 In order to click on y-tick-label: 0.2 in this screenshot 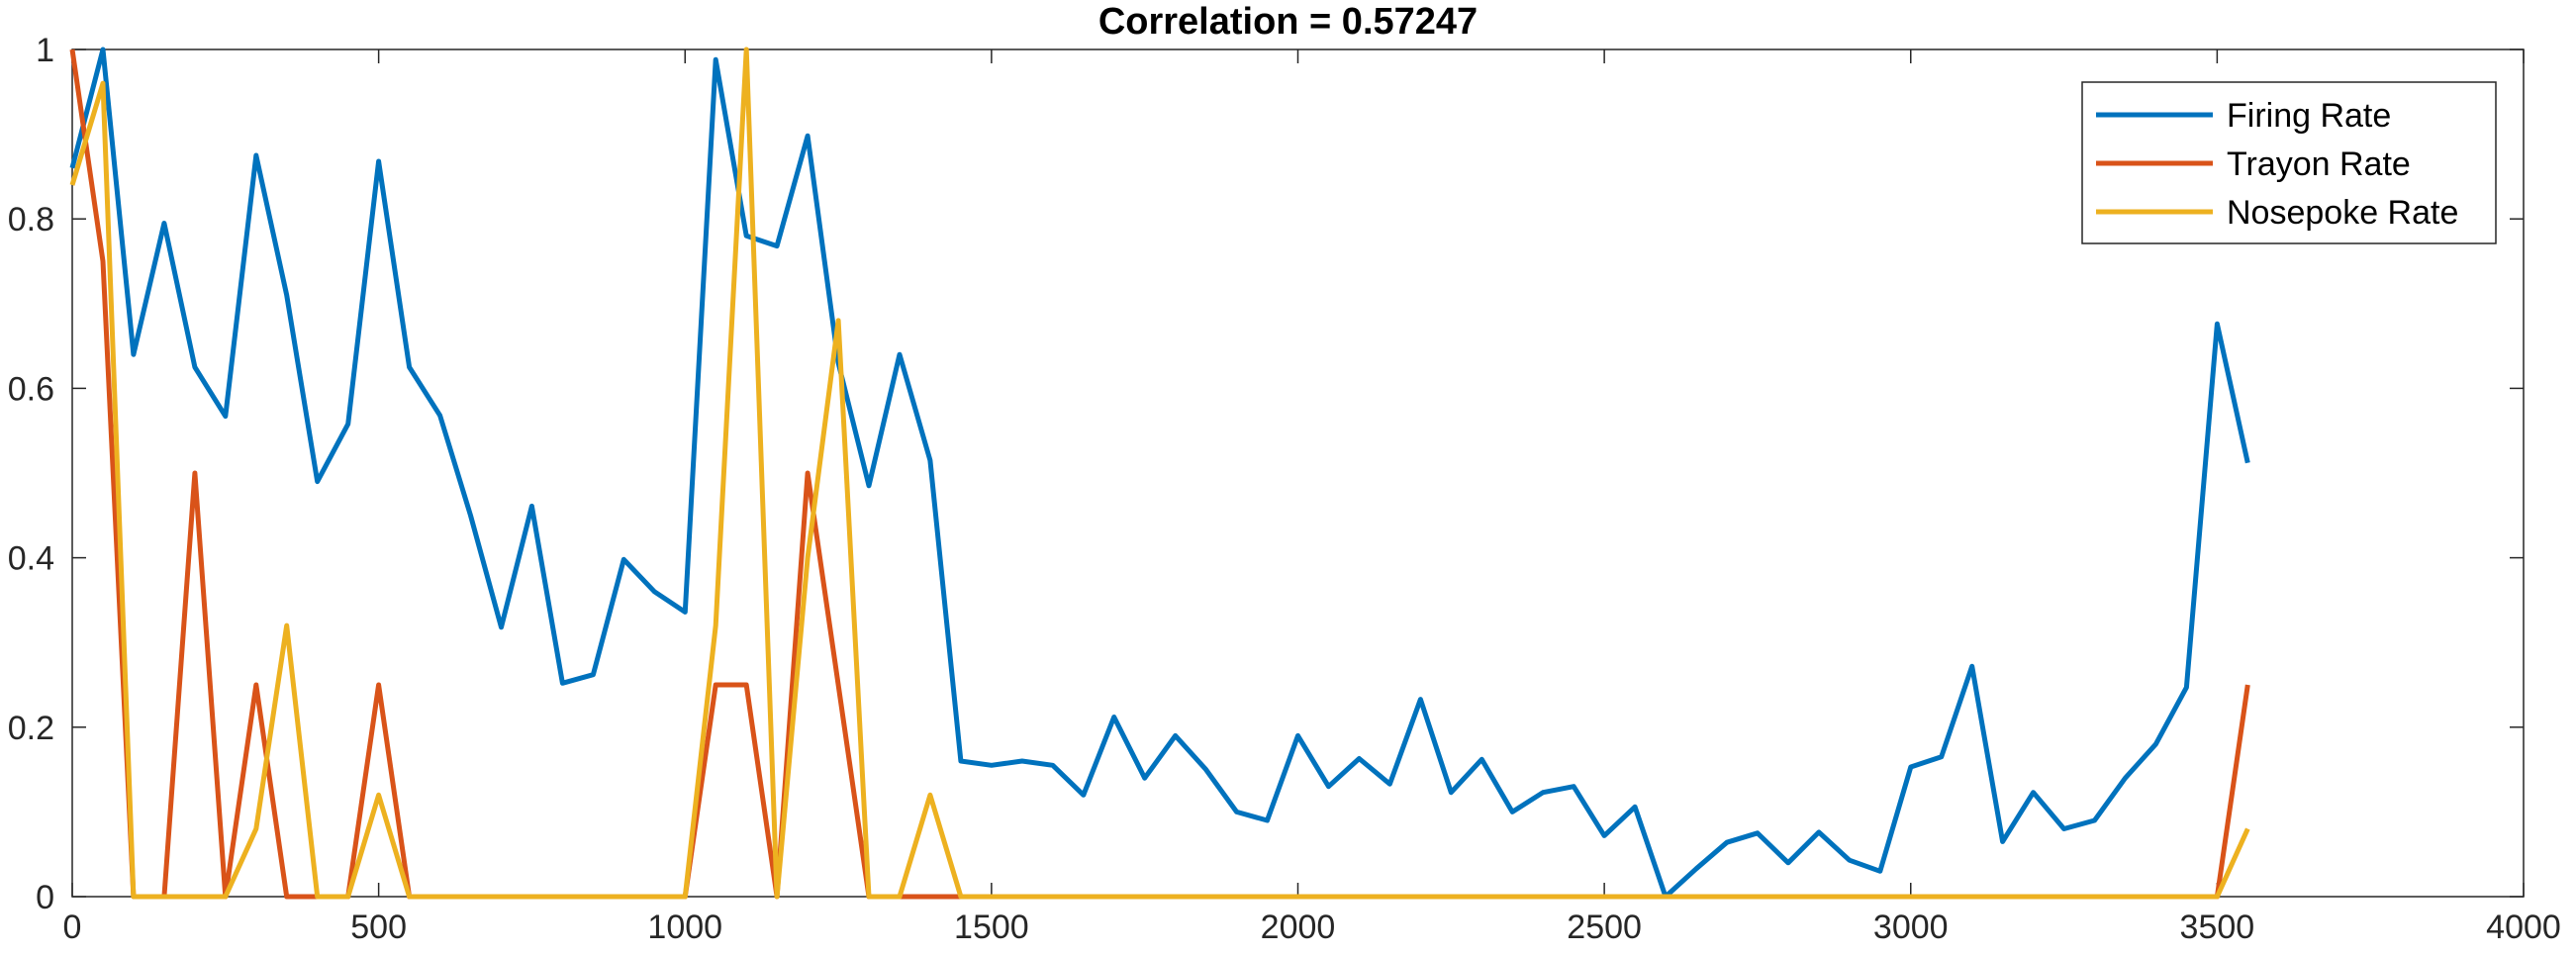, I will do `click(31, 728)`.